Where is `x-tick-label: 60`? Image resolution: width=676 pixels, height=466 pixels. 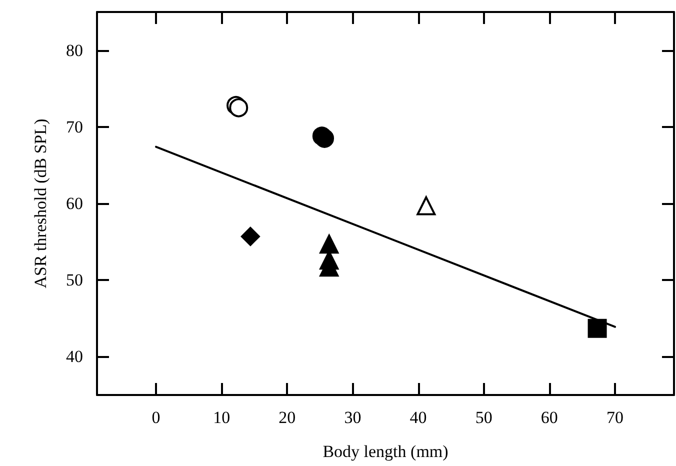
x-tick-label: 60 is located at coordinates (549, 417).